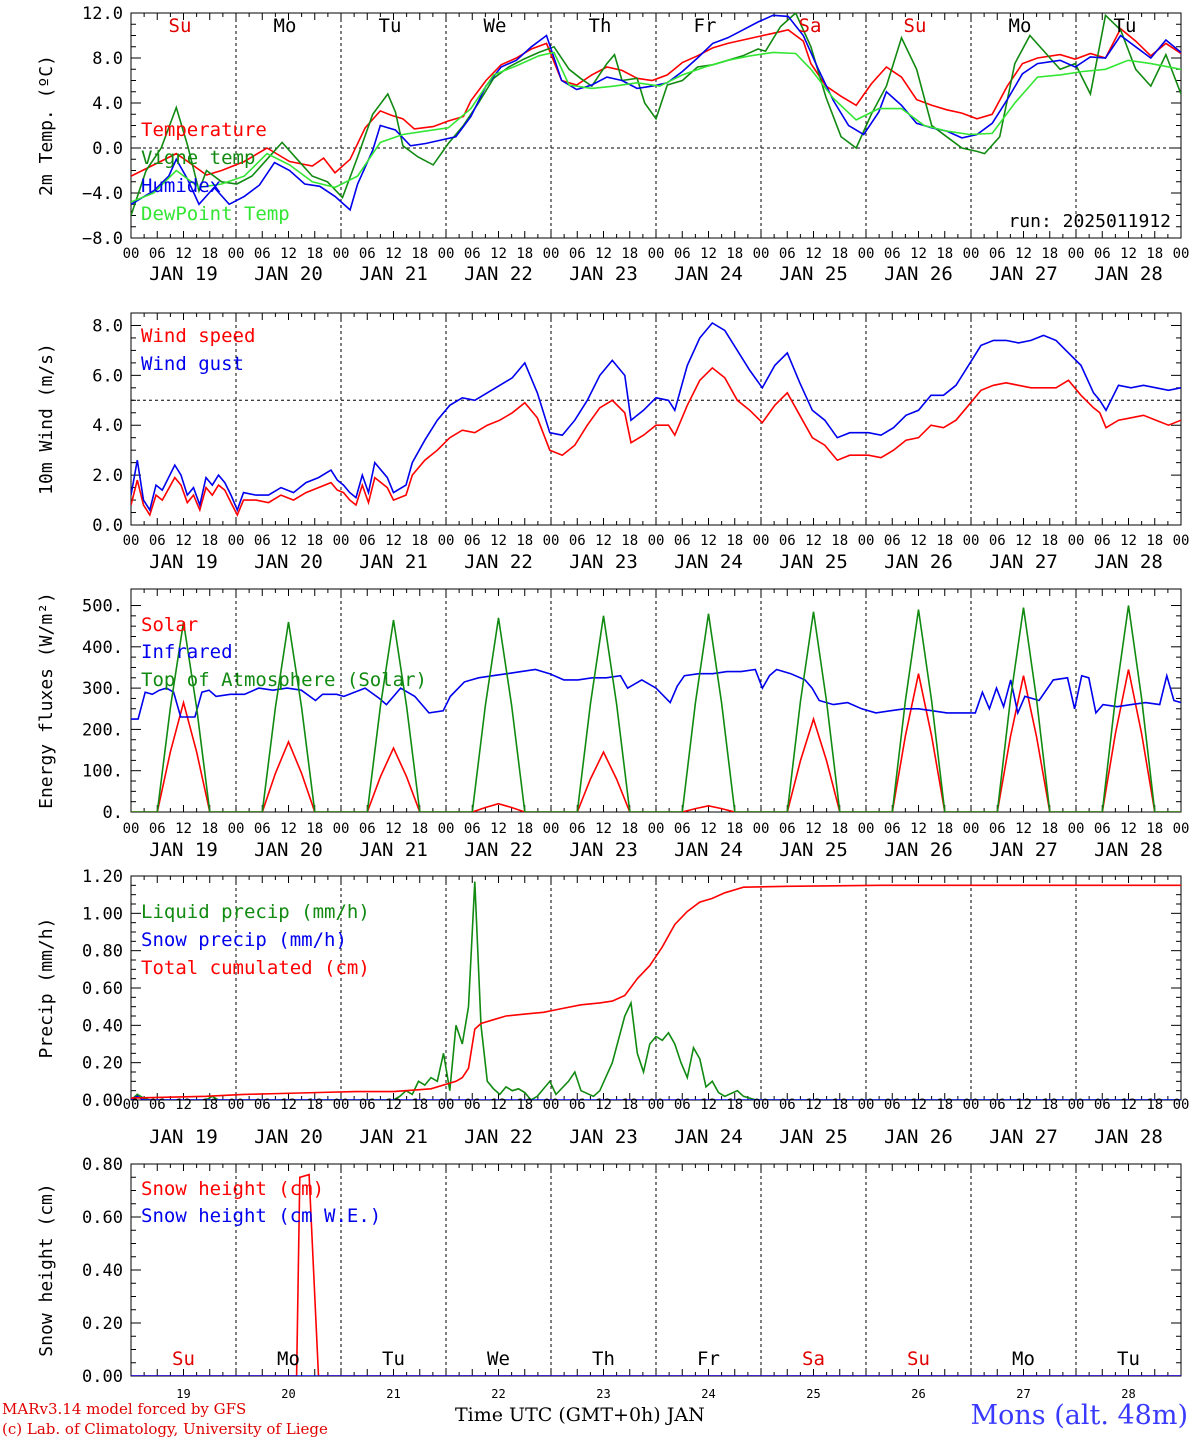  I want to click on series-line-snow-height-cm-, so click(656, 1274).